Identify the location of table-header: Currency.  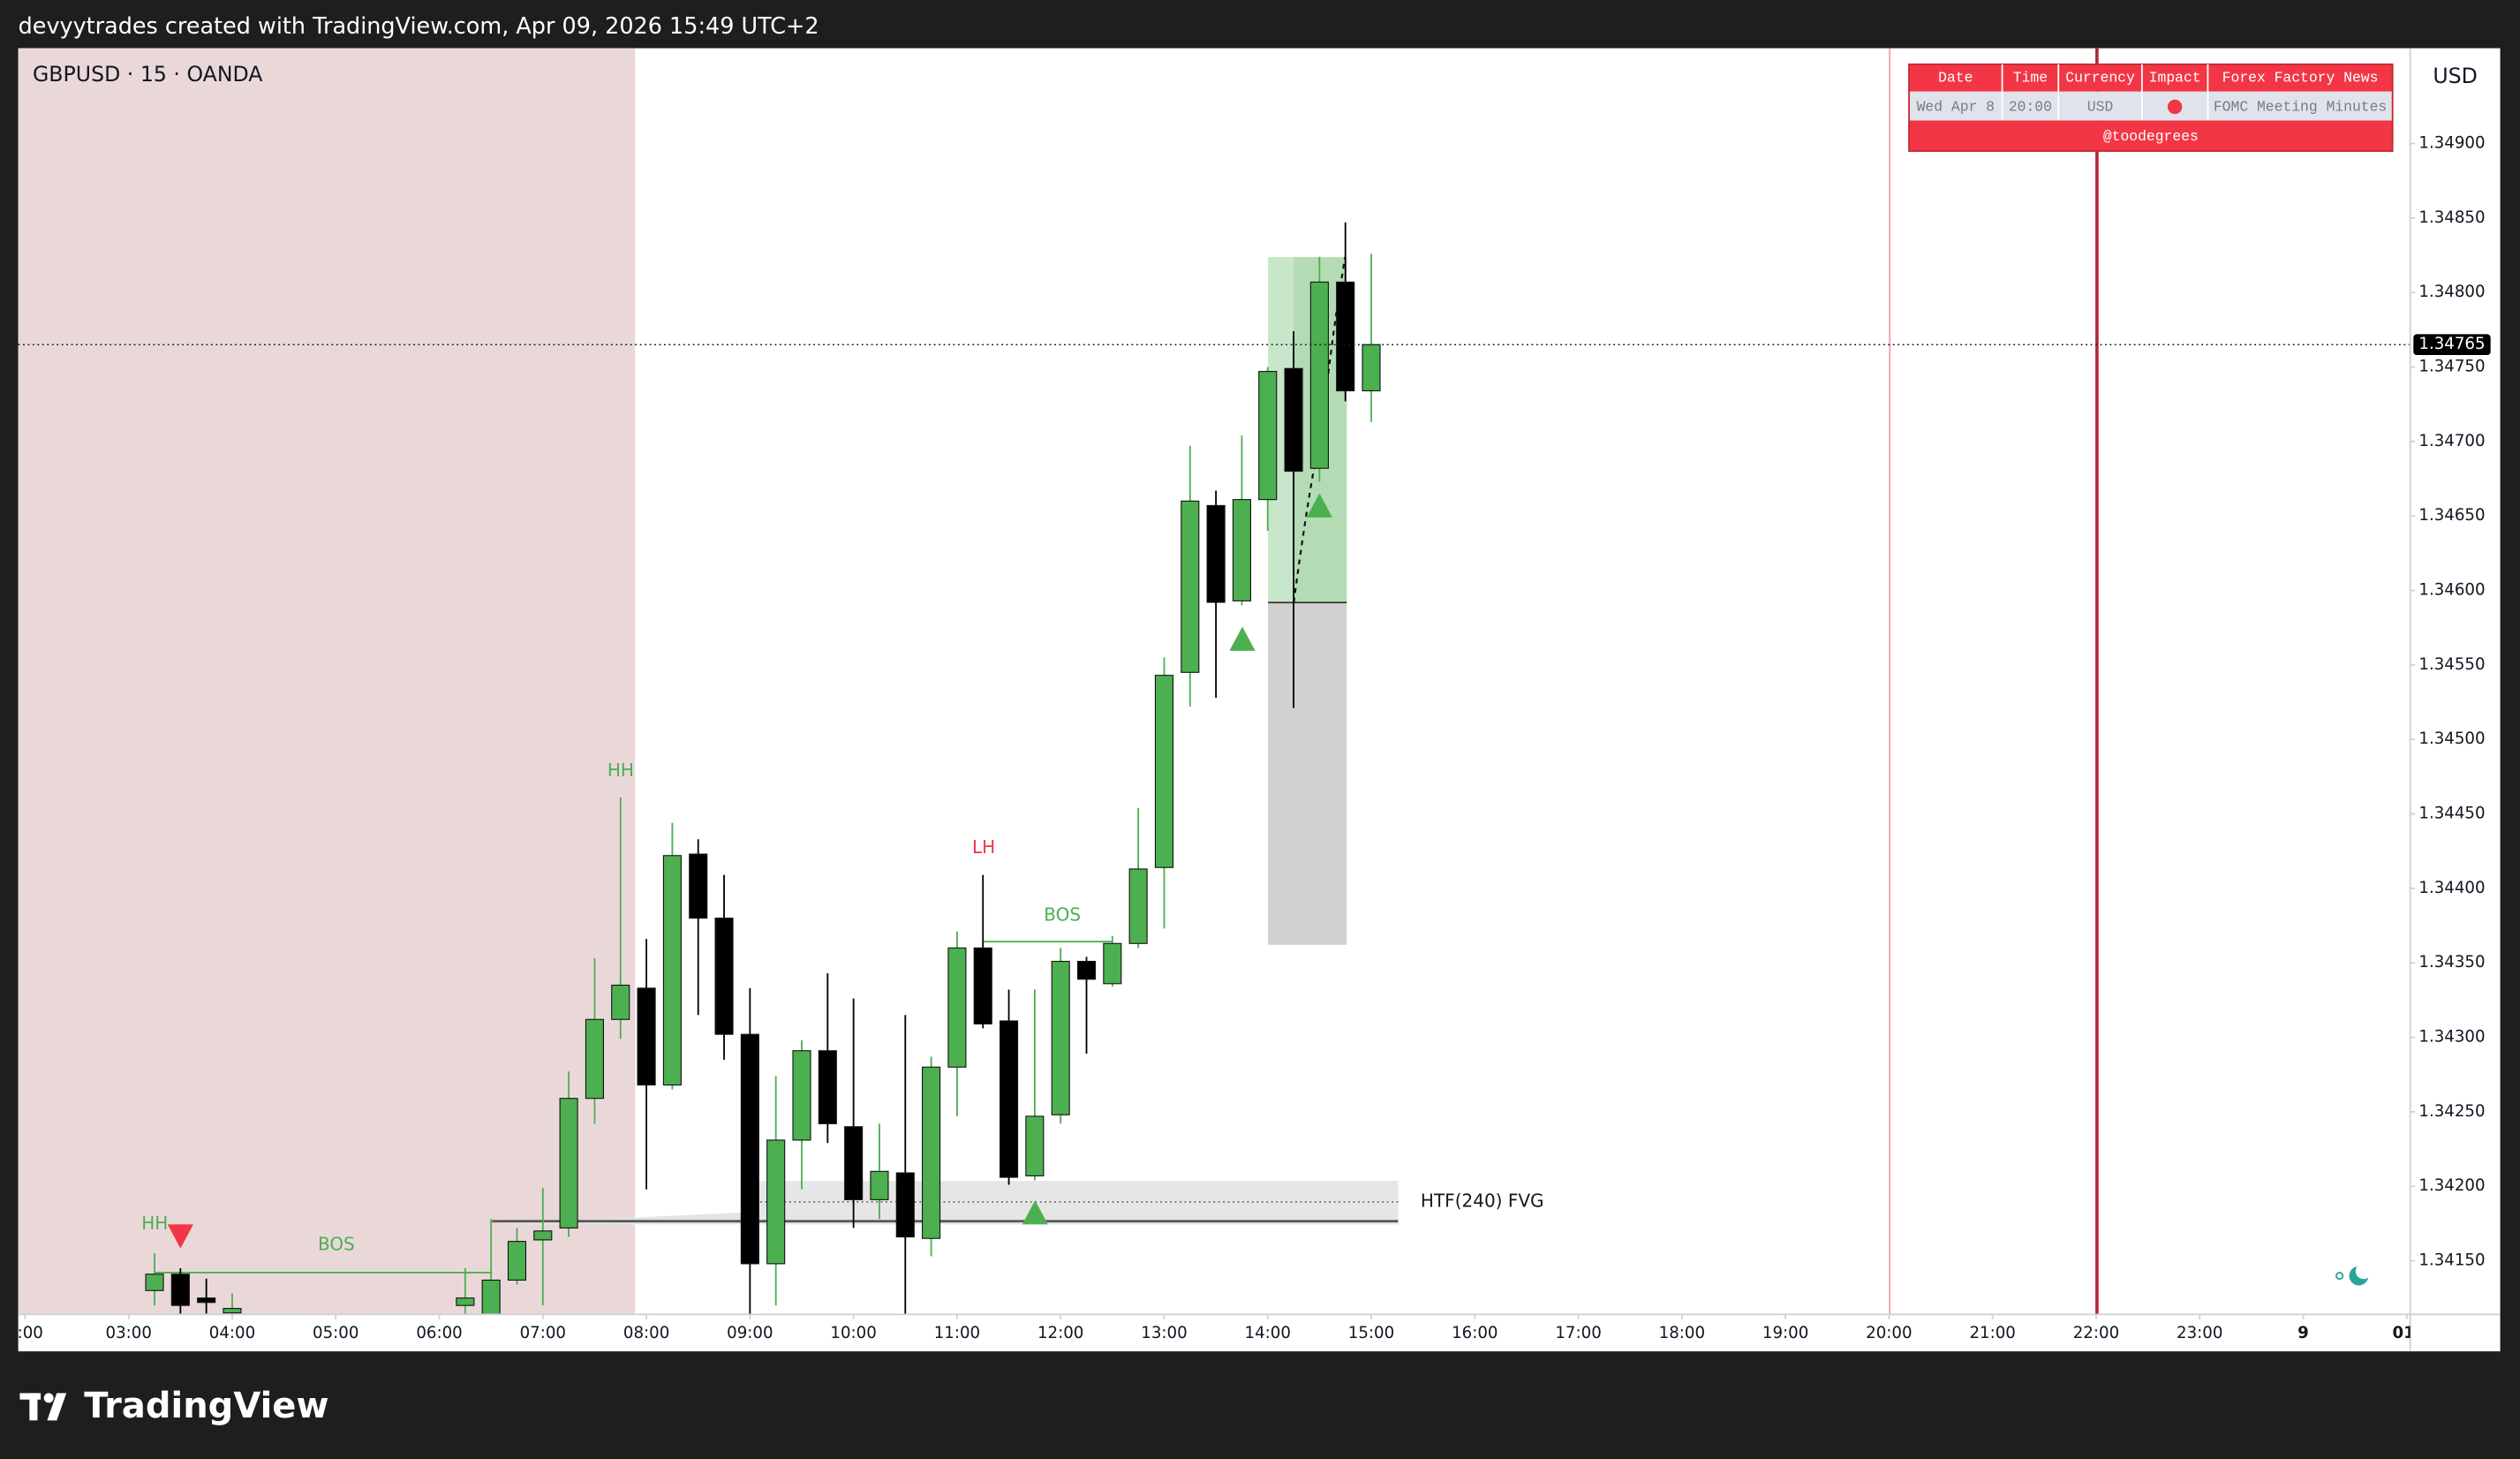
(2100, 78).